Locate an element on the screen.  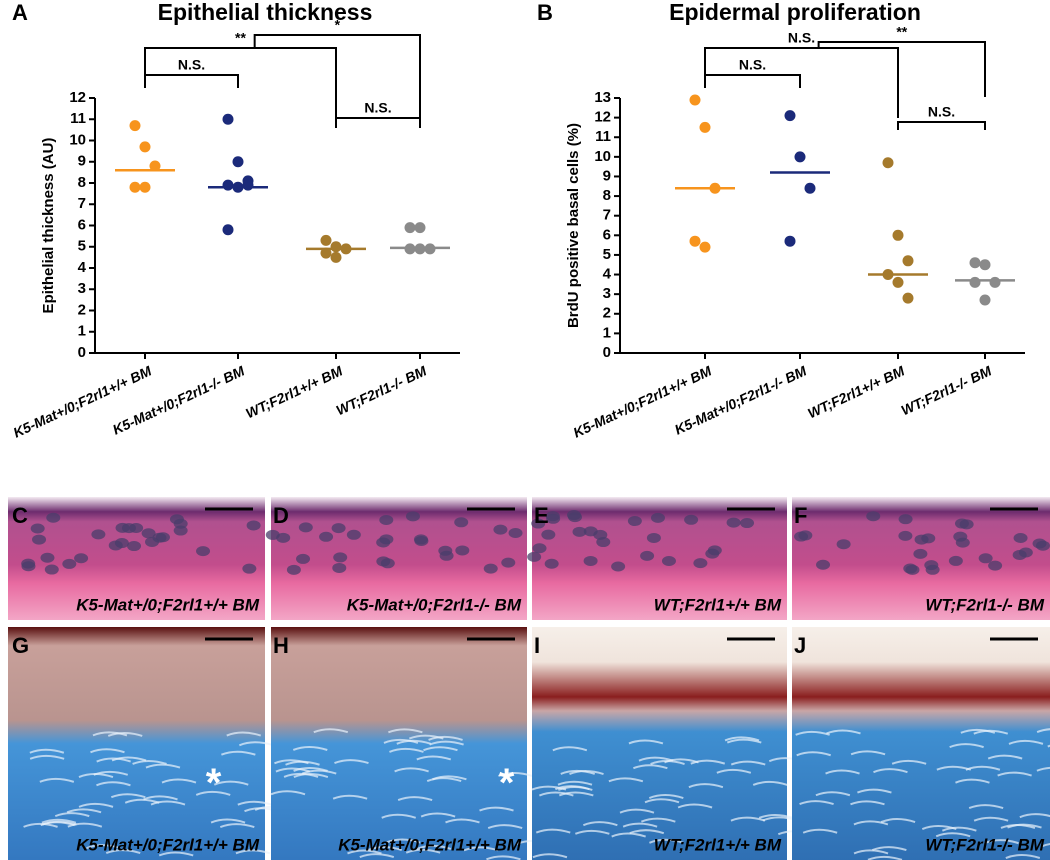
y-tick-label: 10 is located at coordinates (602, 156).